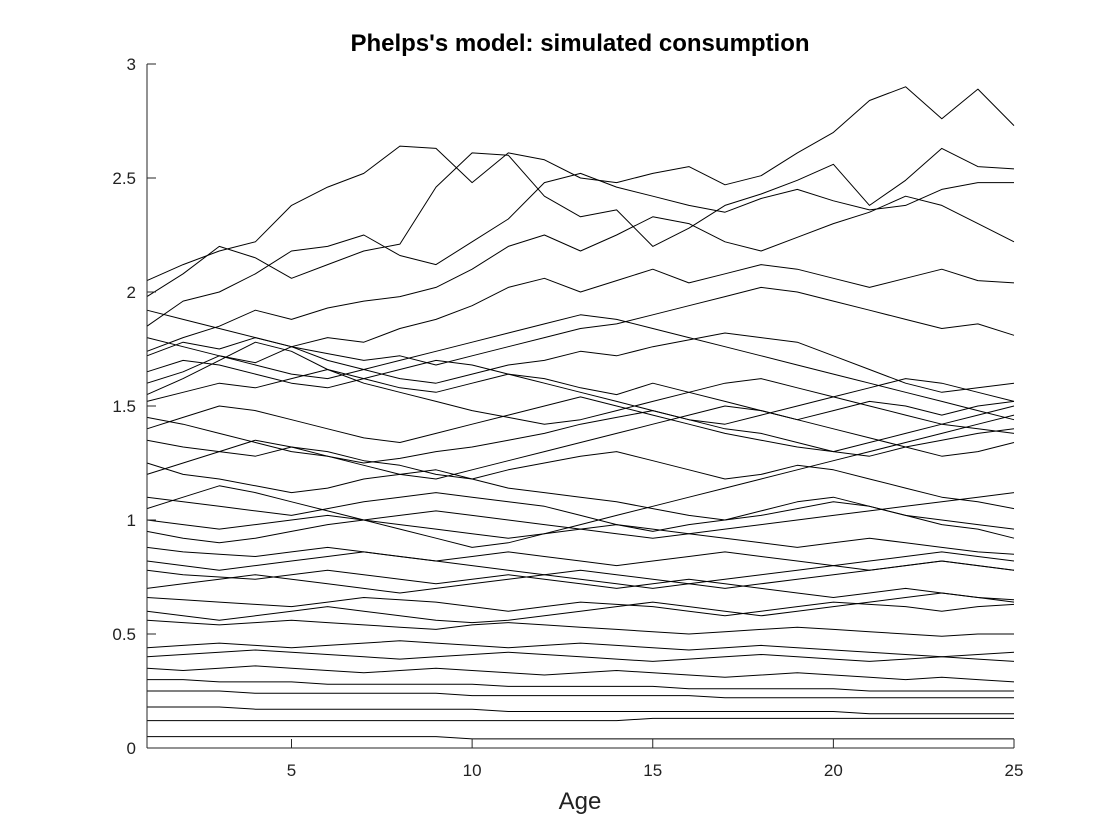 Image resolution: width=1120 pixels, height=840 pixels. Describe the element at coordinates (131, 748) in the screenshot. I see `y-tick-label: 0` at that location.